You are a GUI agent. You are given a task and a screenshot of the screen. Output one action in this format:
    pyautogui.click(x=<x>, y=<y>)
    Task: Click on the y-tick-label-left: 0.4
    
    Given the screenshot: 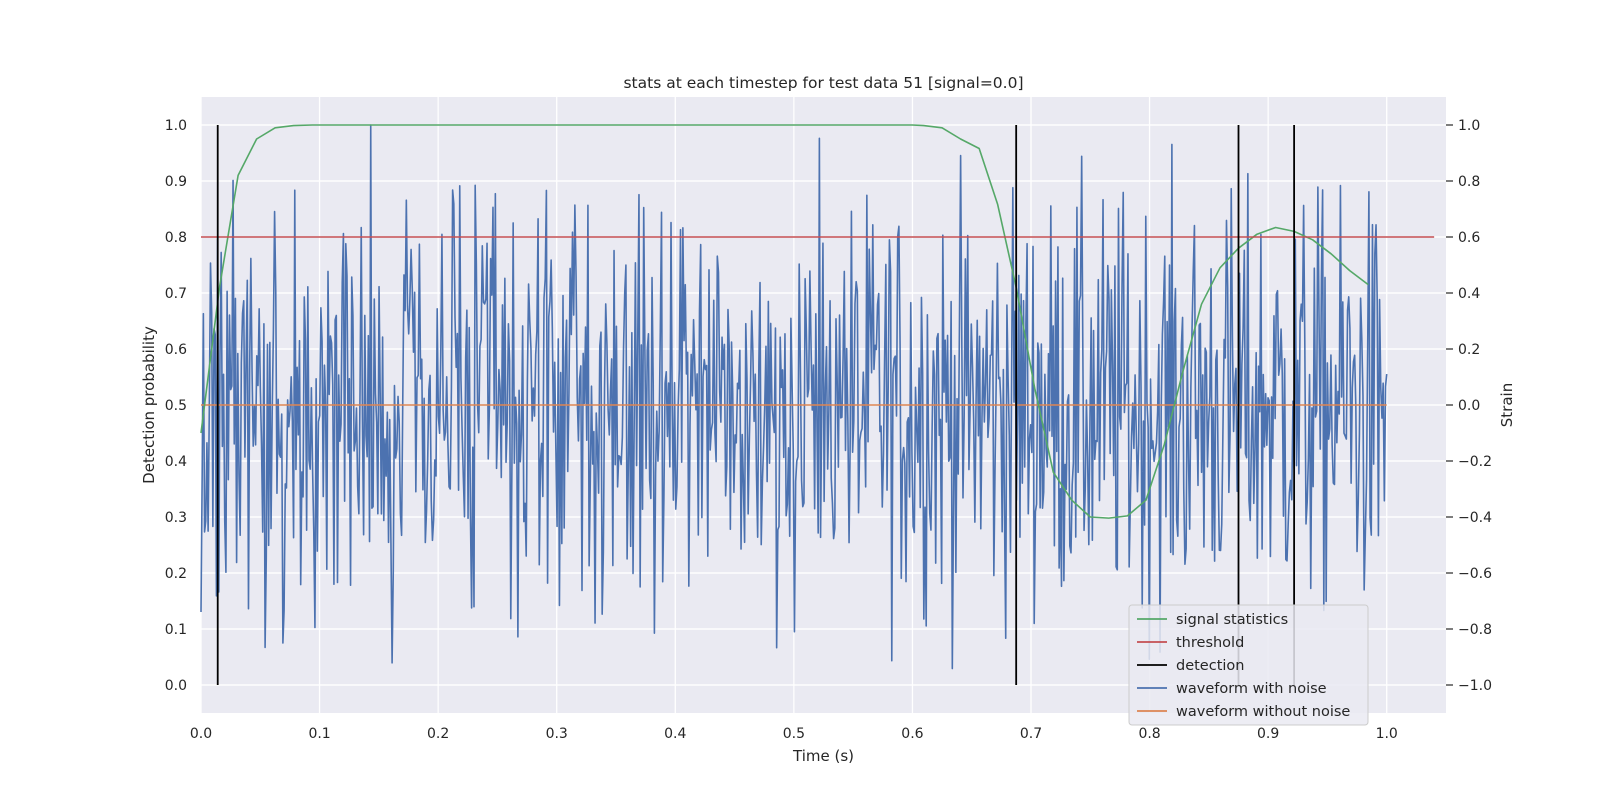 What is the action you would take?
    pyautogui.click(x=176, y=462)
    